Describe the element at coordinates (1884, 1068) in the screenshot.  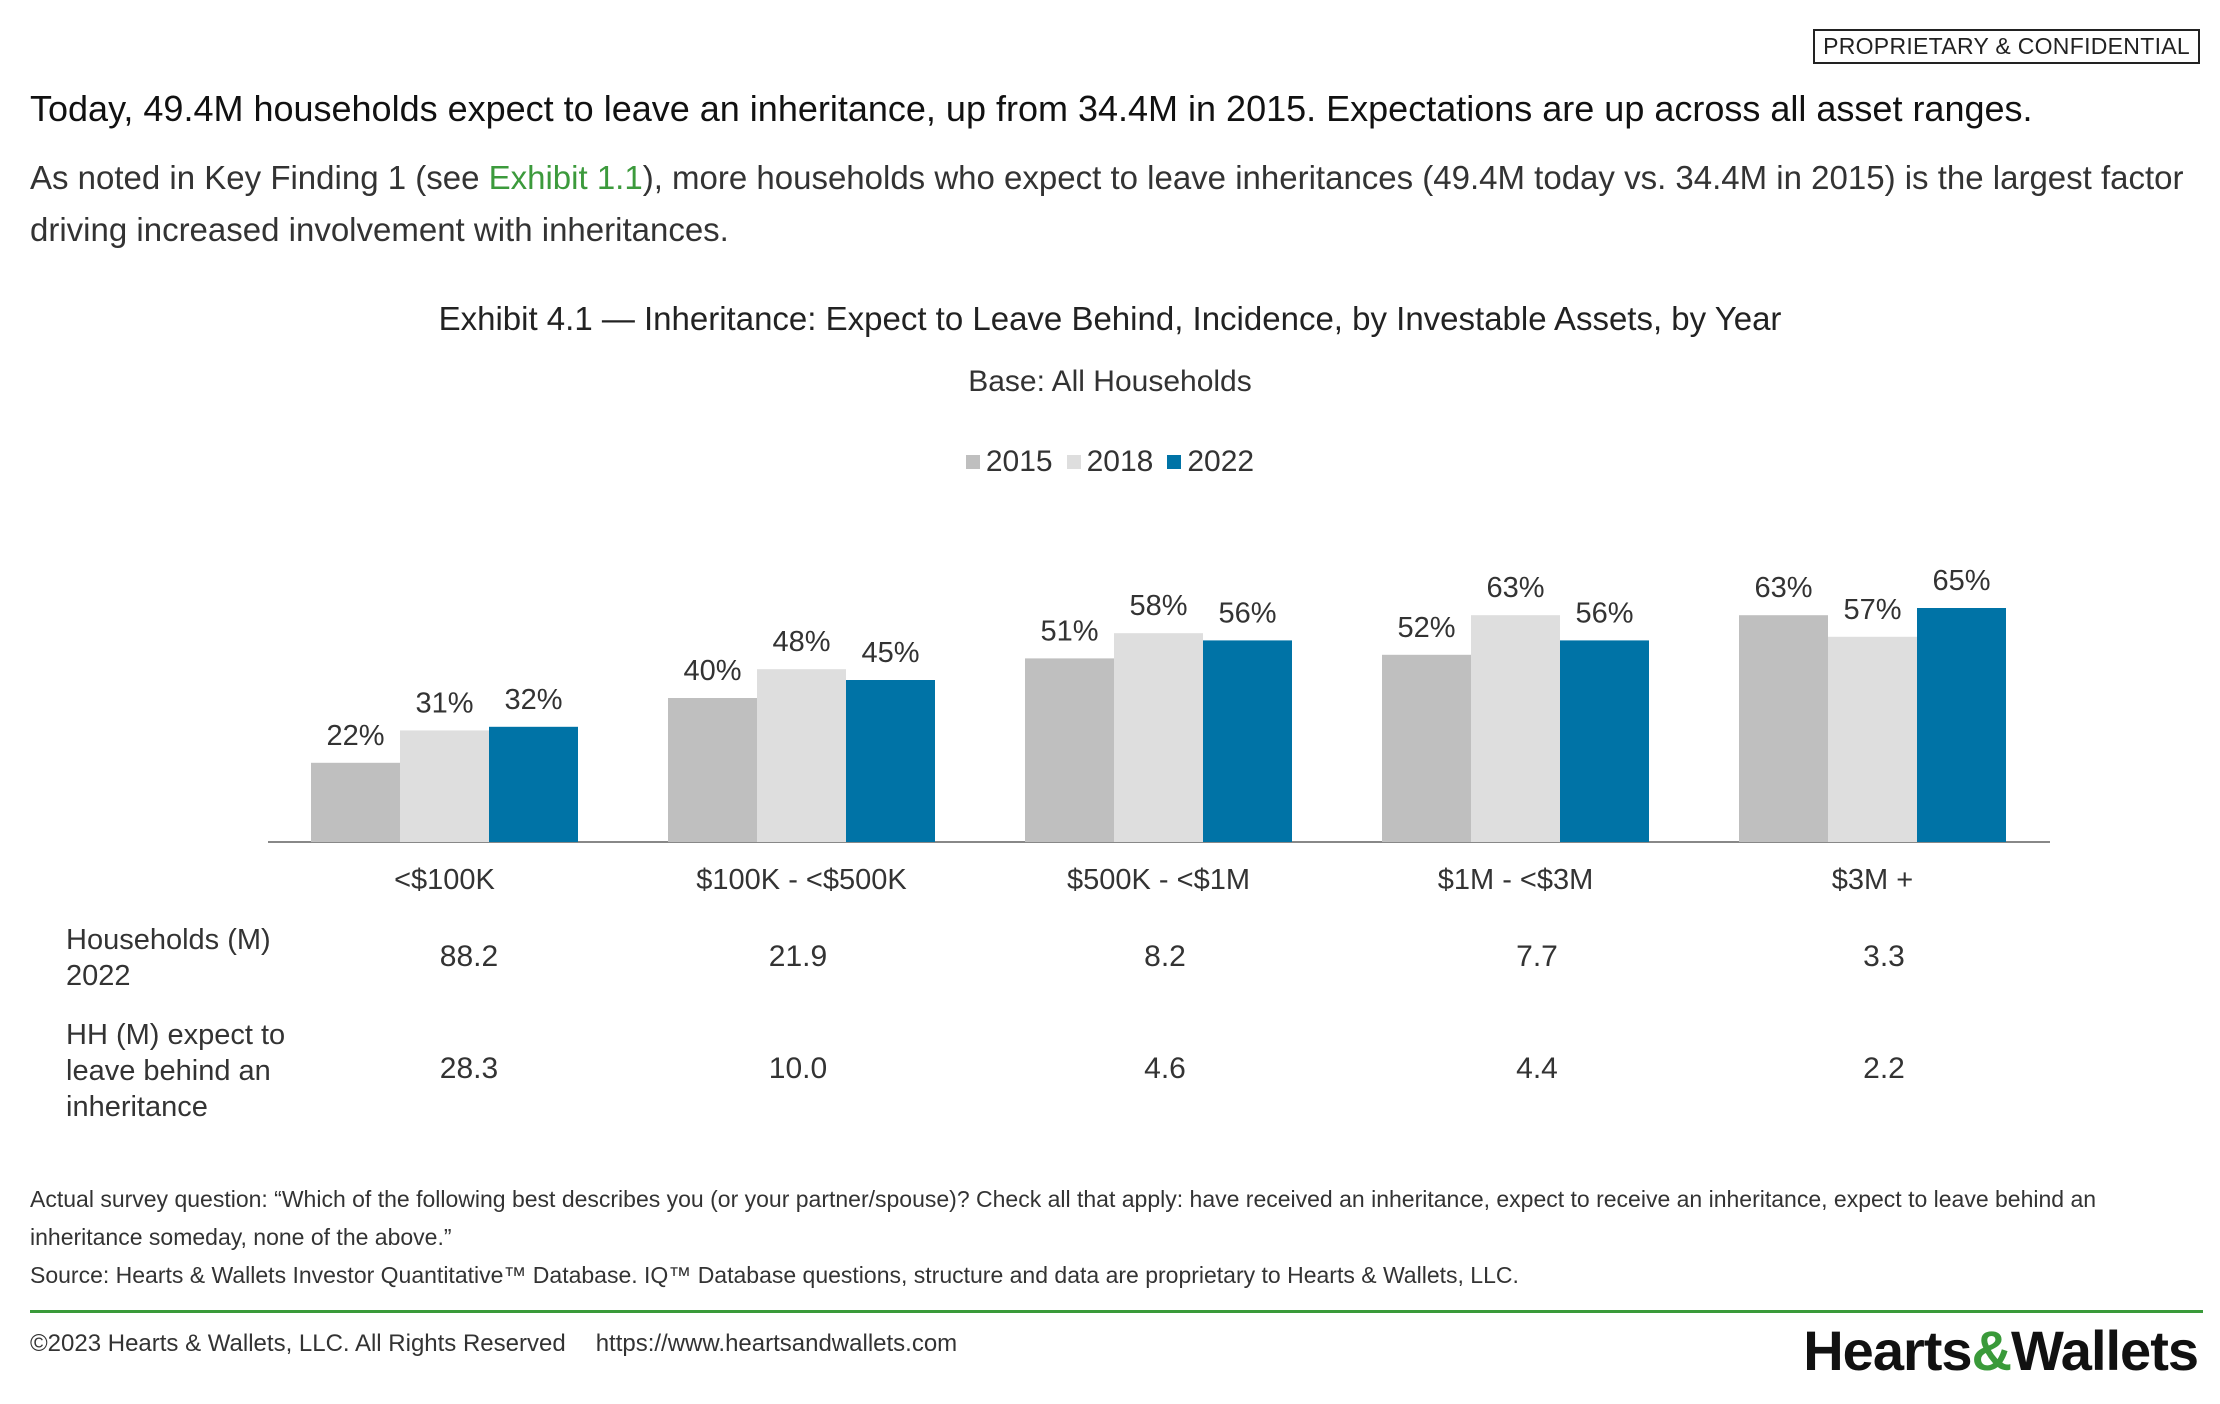
I see `table-cell: 2.2` at that location.